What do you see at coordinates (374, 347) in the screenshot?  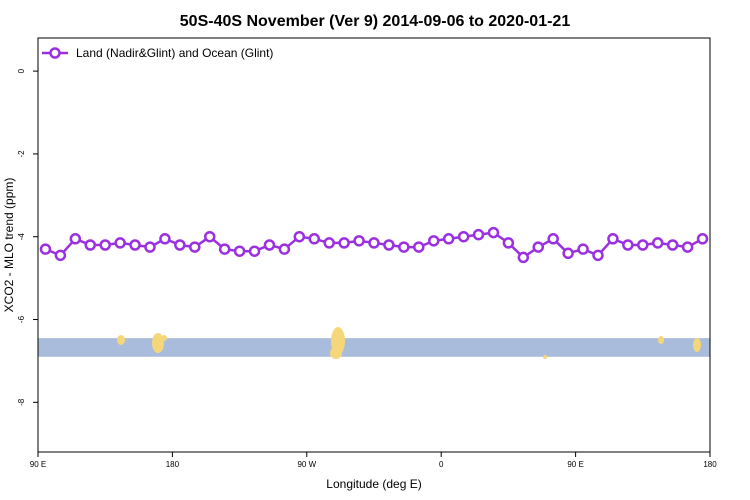 I see `ocean-band` at bounding box center [374, 347].